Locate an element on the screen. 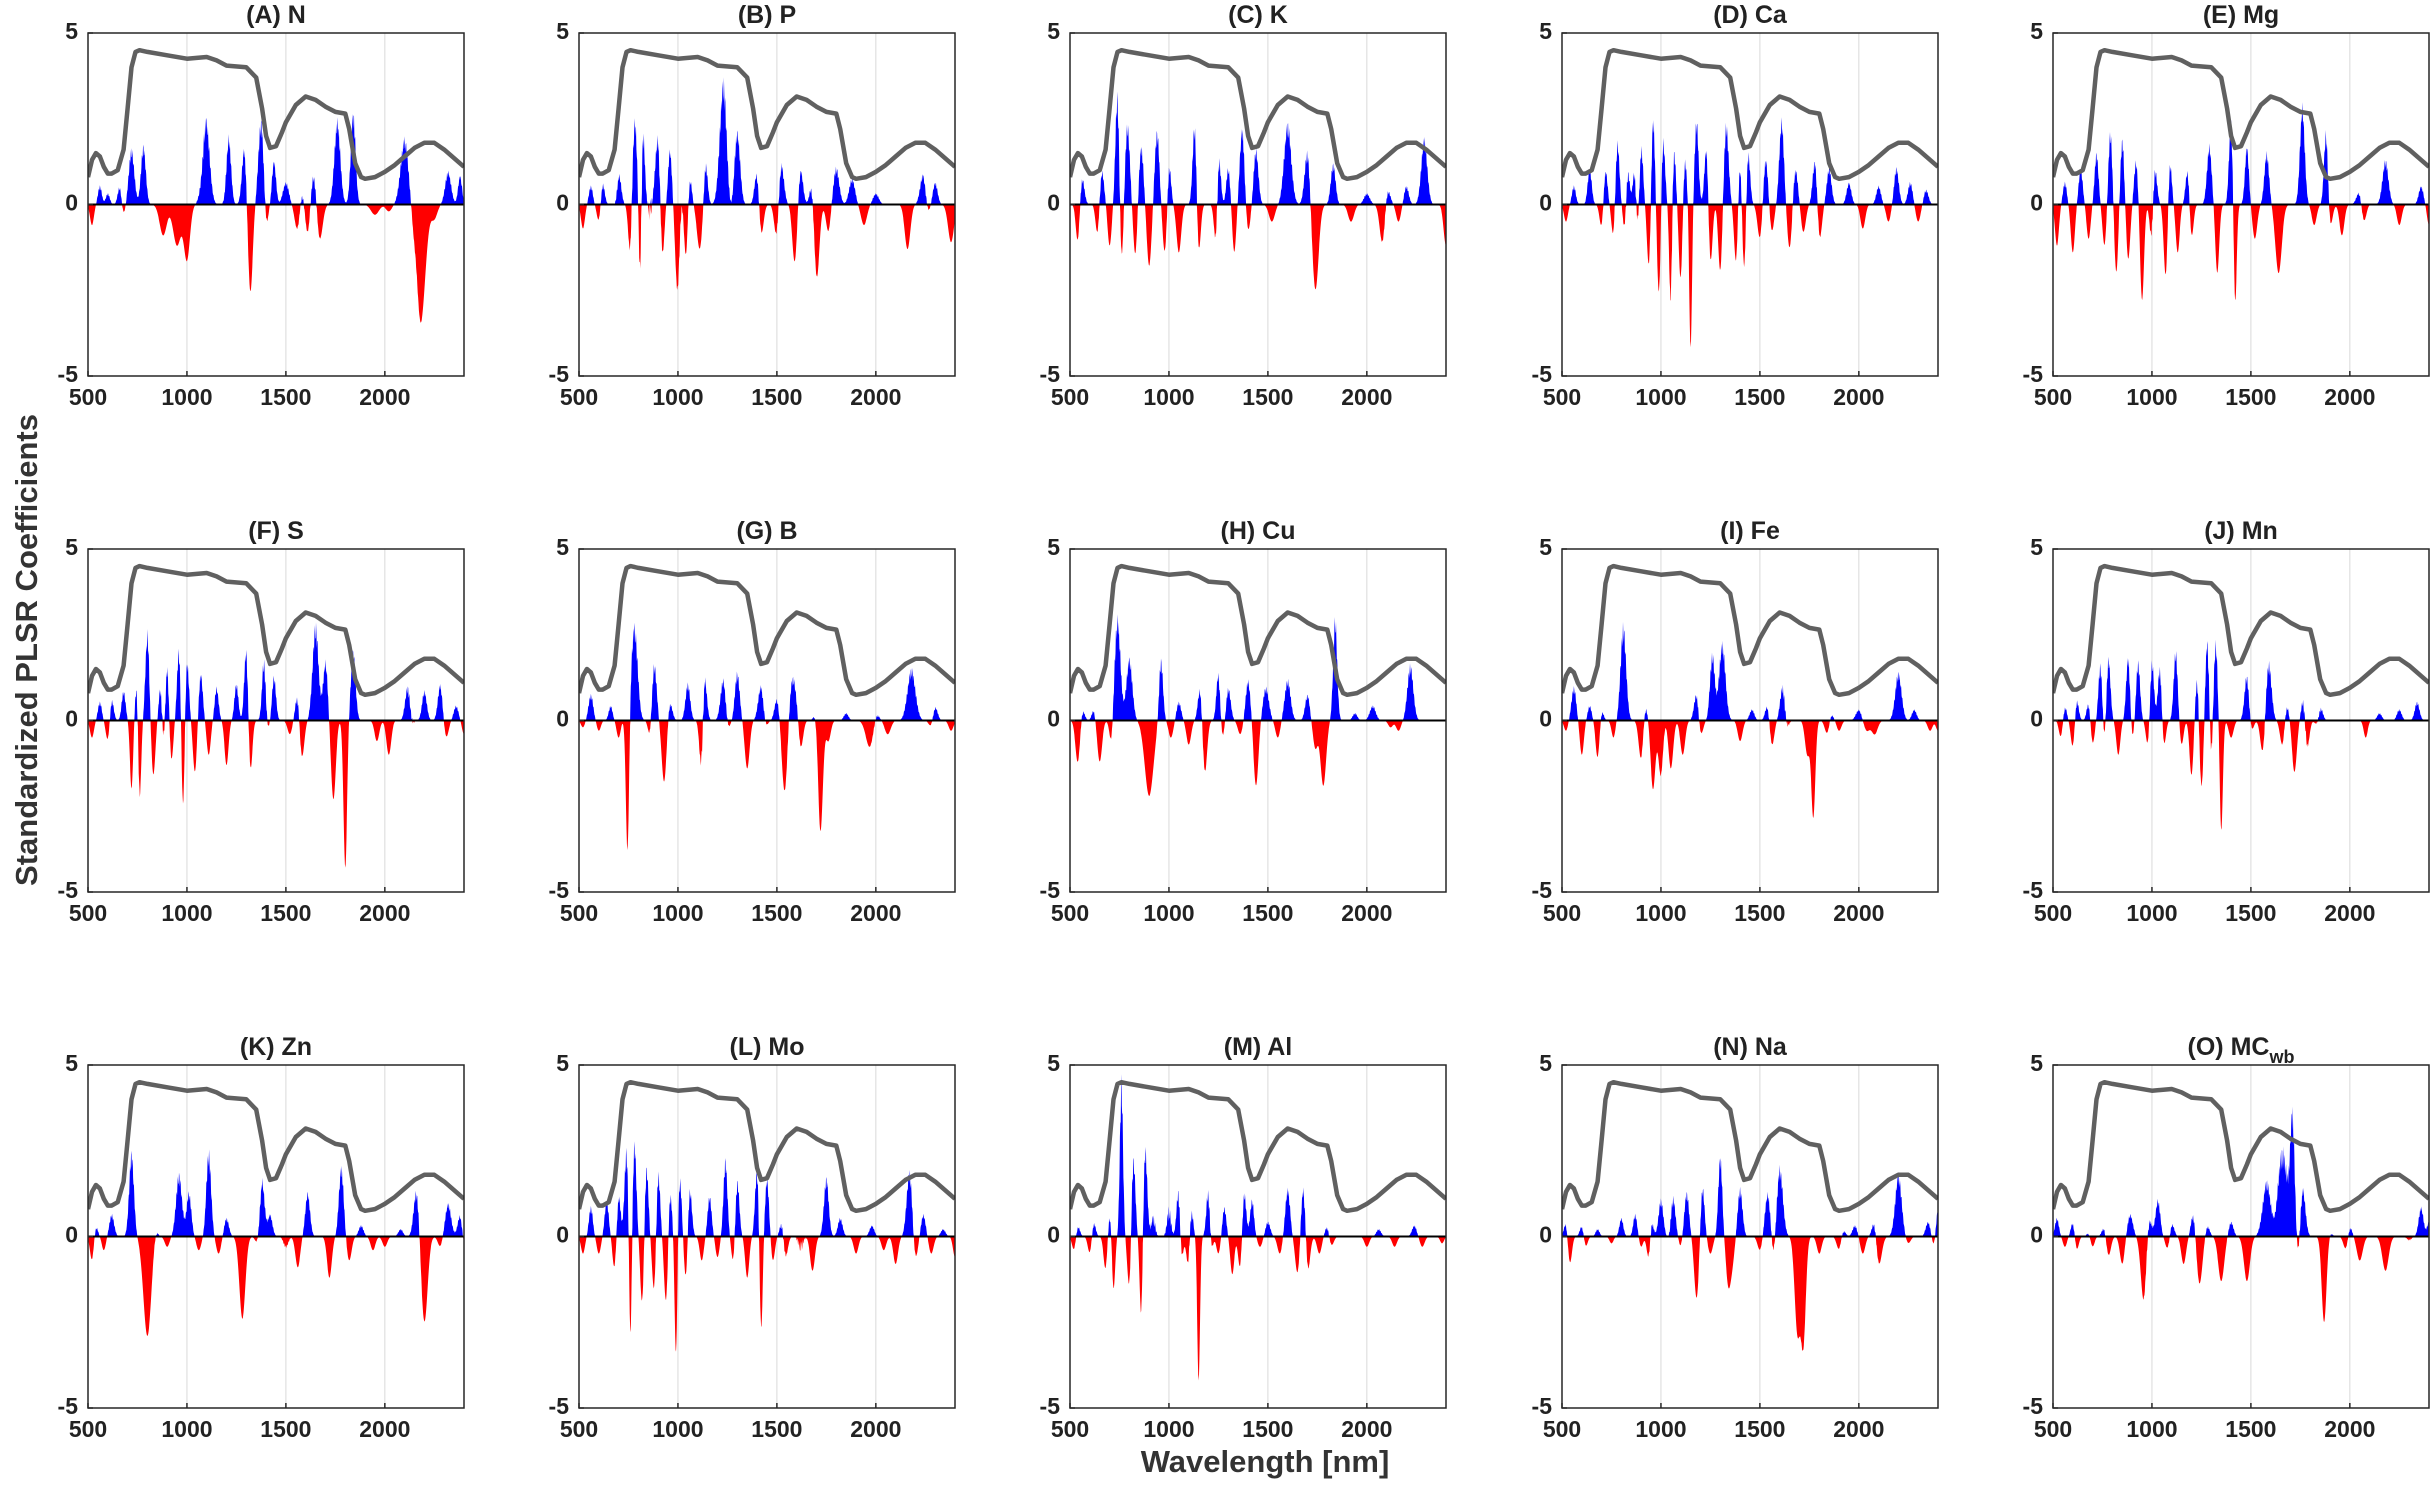  panel-title: (H) Cu is located at coordinates (1258, 531).